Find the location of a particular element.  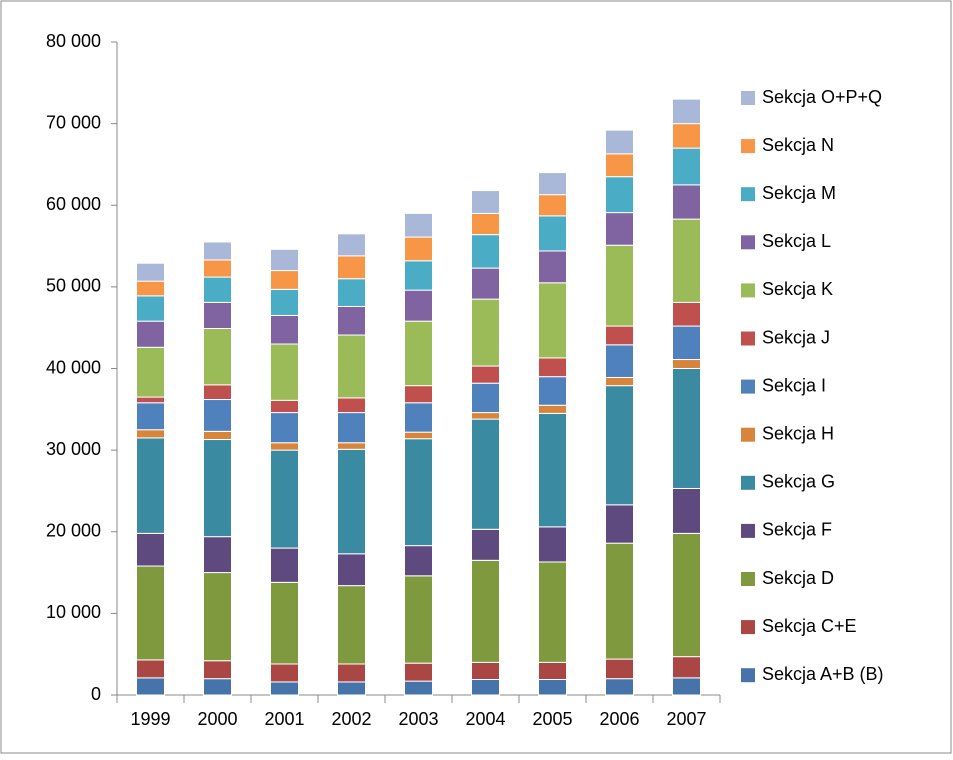

y-tick-label: 10 000 is located at coordinates (73, 612).